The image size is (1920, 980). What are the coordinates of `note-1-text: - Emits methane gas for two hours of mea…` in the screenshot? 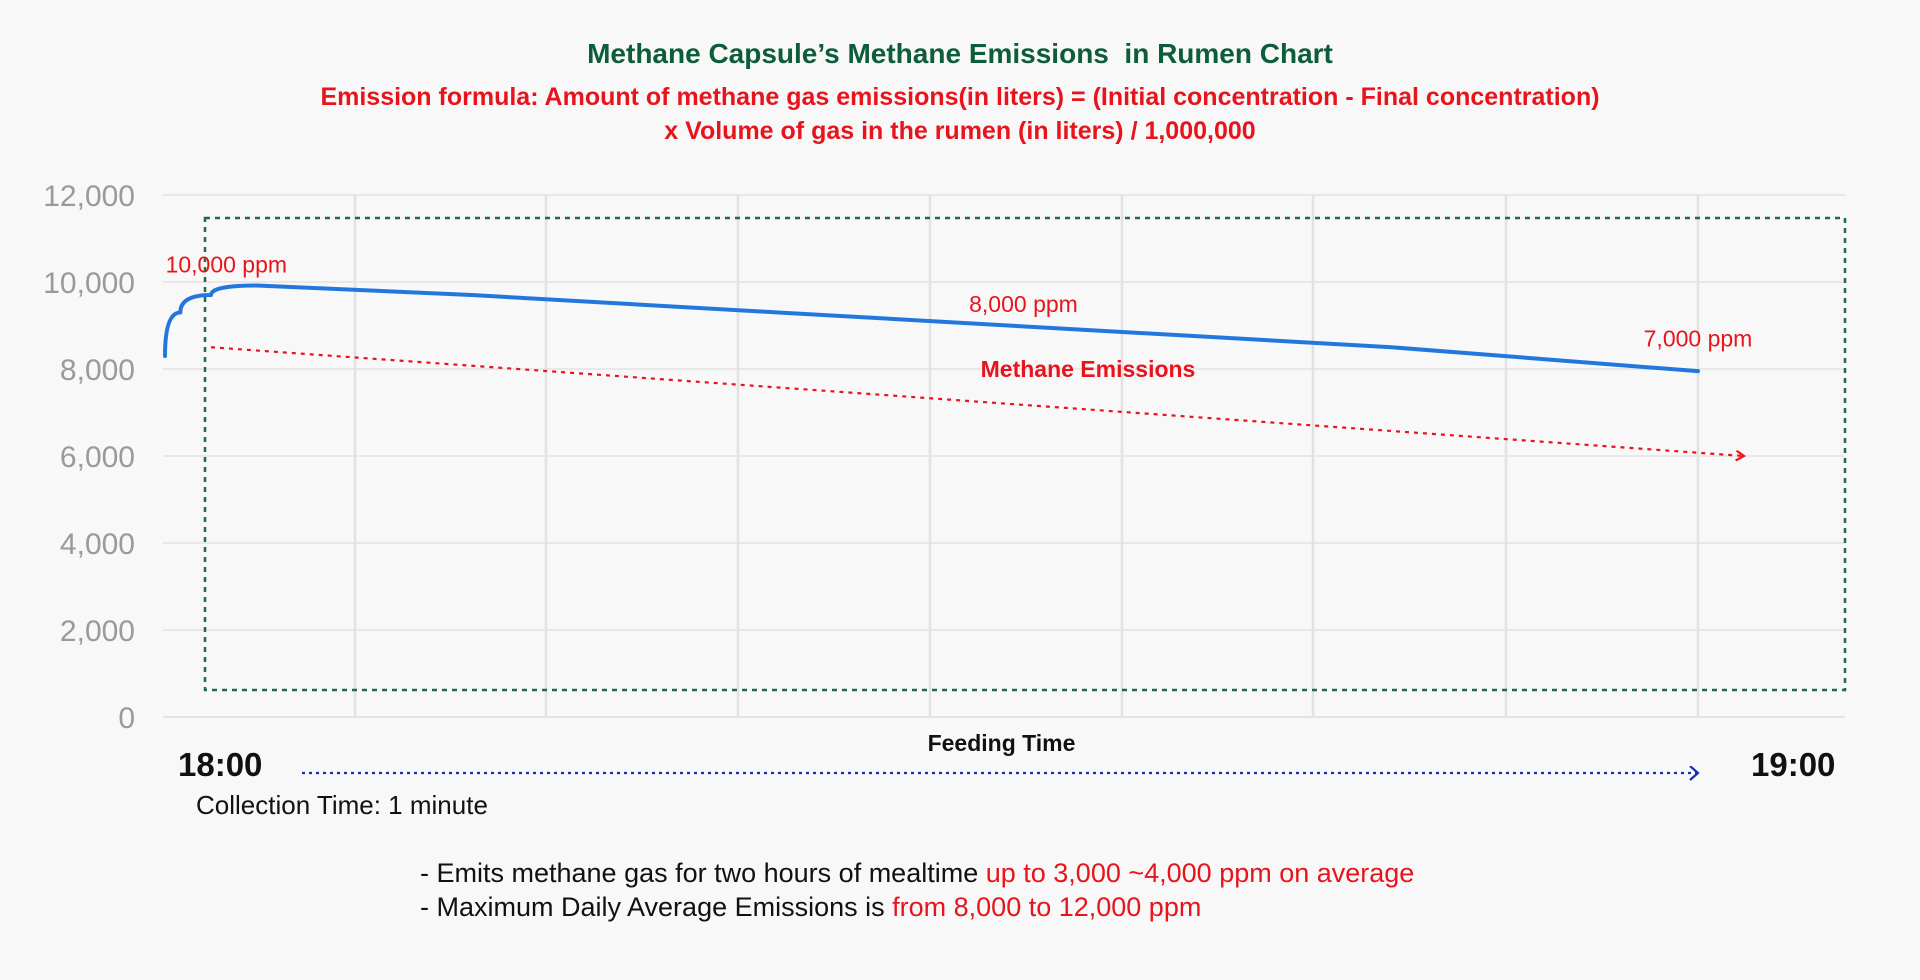 It's located at (703, 873).